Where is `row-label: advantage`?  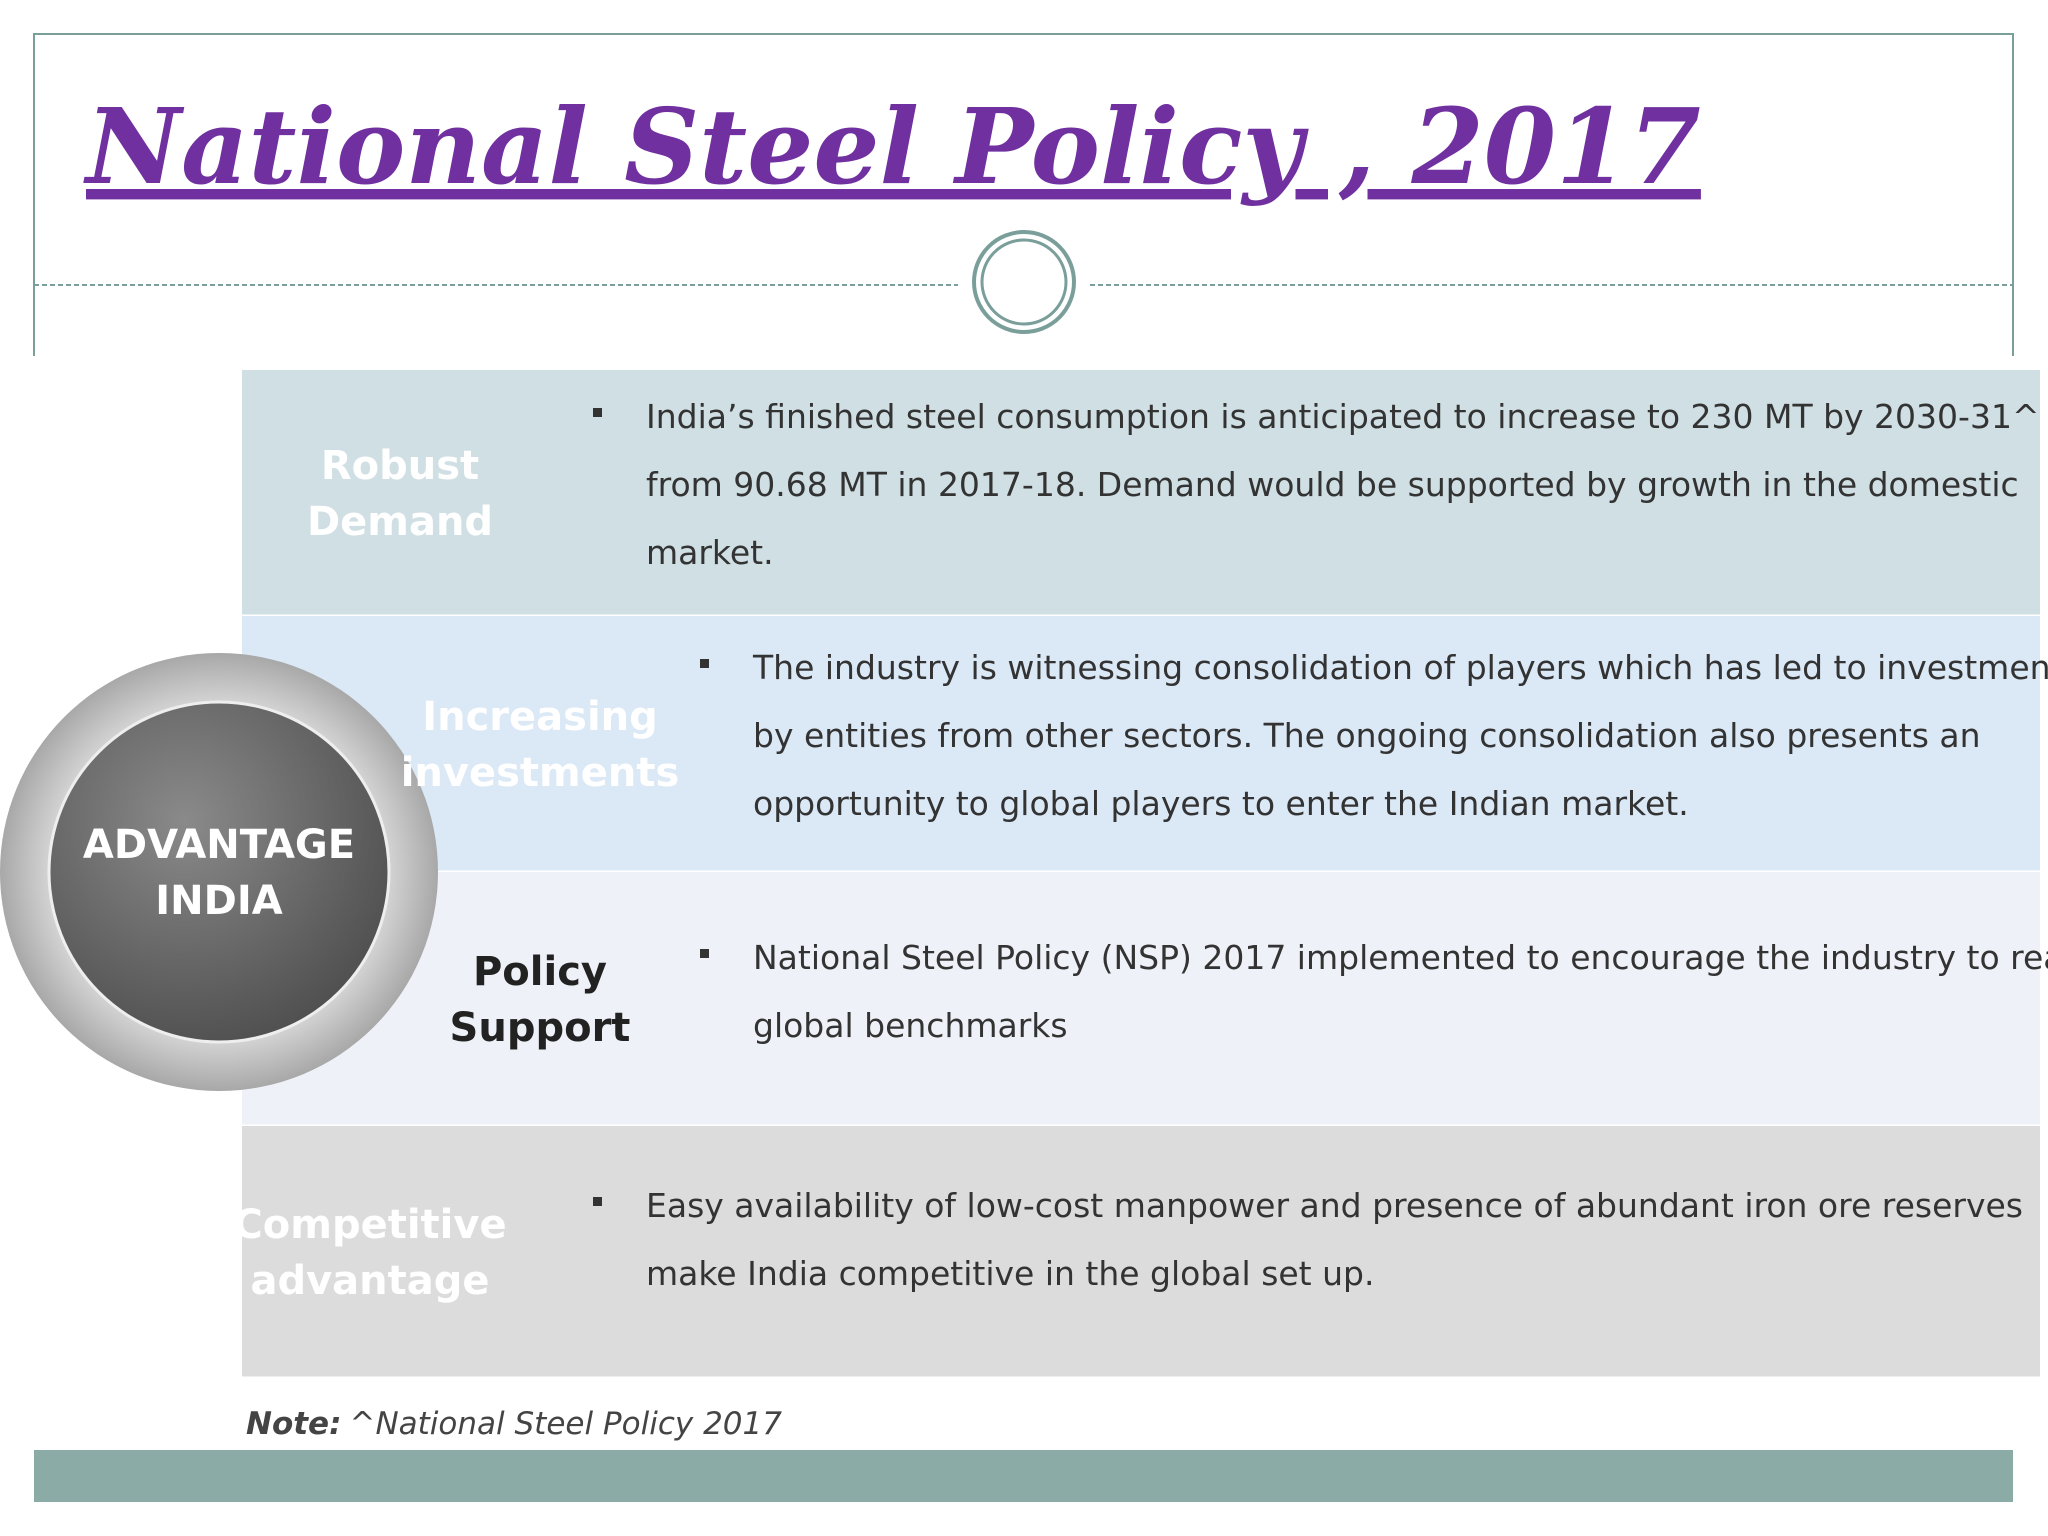
row-label: advantage is located at coordinates (369, 1281).